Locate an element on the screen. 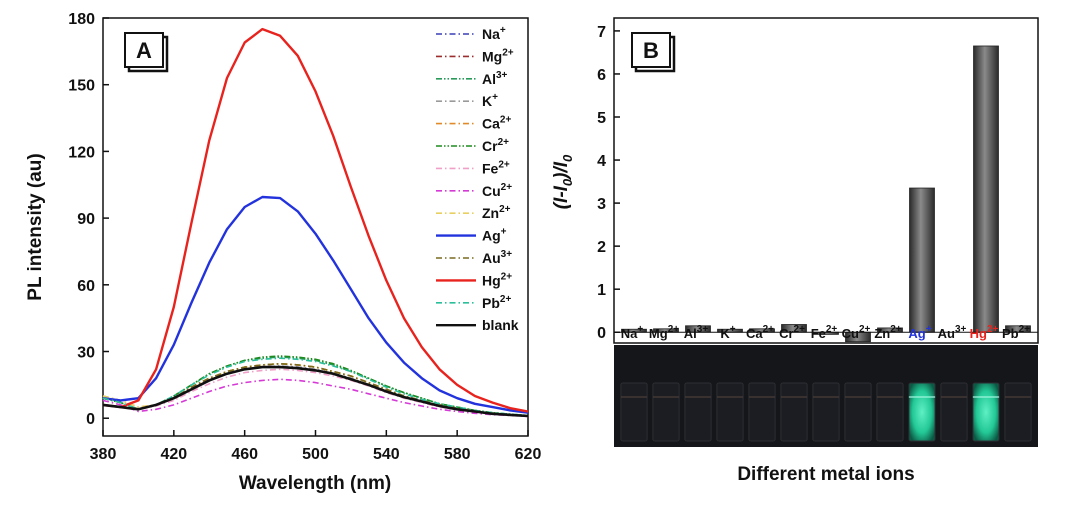 The width and height of the screenshot is (1080, 505). legend-label-zn: Zn2+ is located at coordinates (496, 212).